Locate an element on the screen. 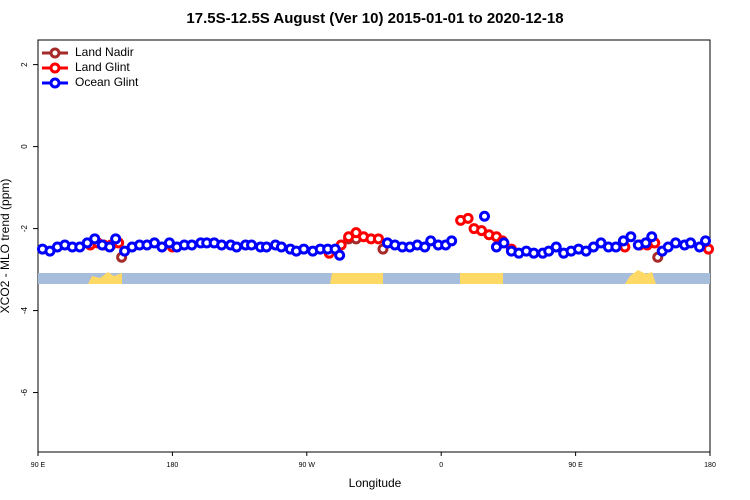 The height and width of the screenshot is (500, 750). y-tick-label: -4 is located at coordinates (24, 310).